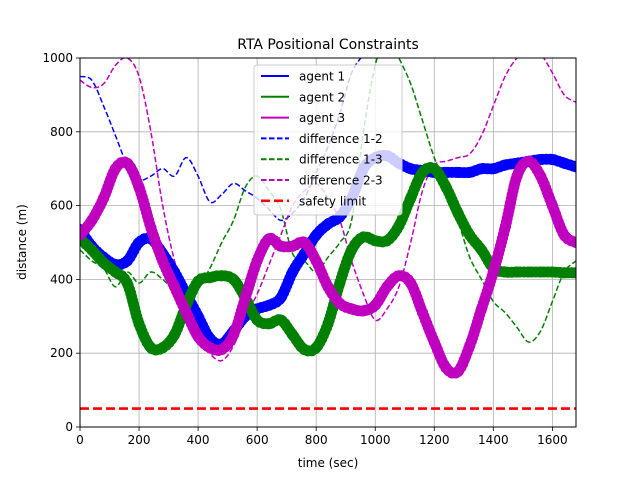  I want to click on x-tick-label: 400, so click(198, 440).